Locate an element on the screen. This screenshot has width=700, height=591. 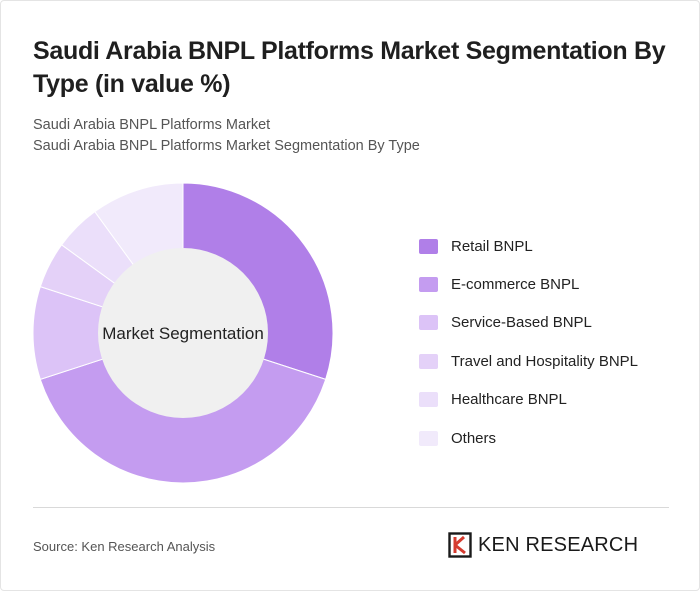
source-note: Source: Ken Research Analysis is located at coordinates (124, 546).